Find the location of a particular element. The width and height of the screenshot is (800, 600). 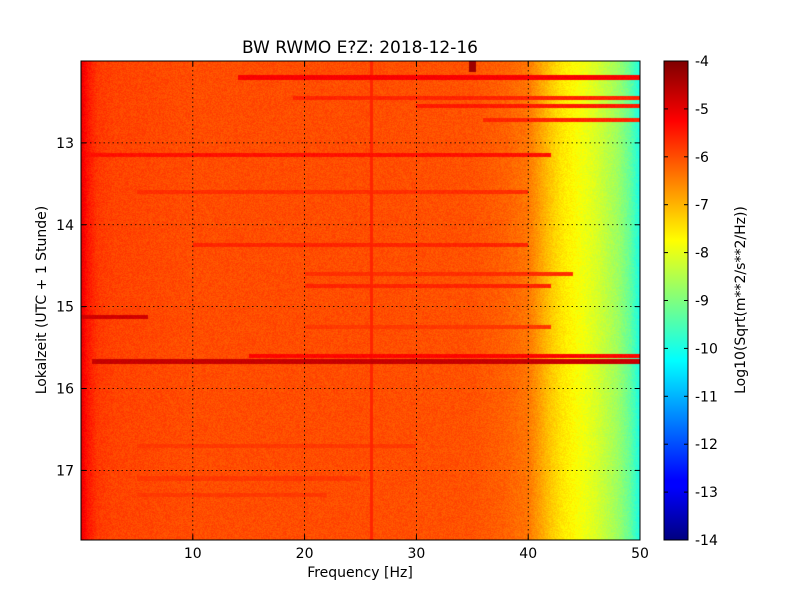

colorbar-tick-label: -12 is located at coordinates (706, 445).